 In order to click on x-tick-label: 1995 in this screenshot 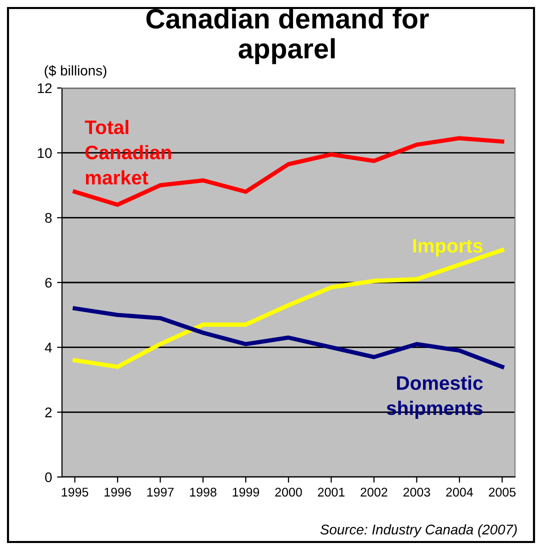, I will do `click(75, 492)`.